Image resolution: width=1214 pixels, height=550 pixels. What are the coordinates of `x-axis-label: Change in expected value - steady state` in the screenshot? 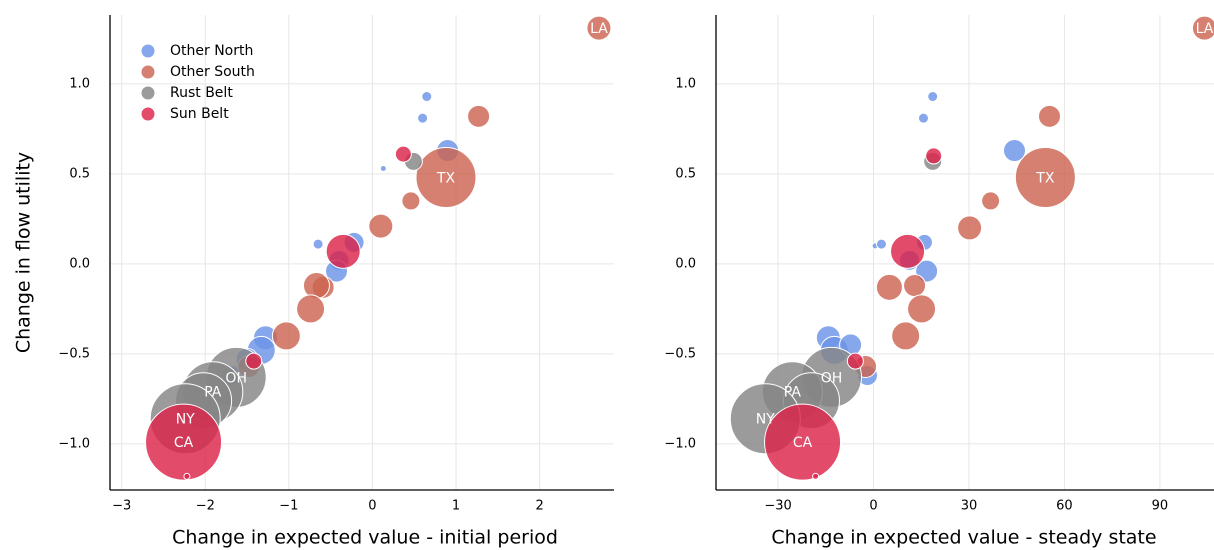 It's located at (963, 538).